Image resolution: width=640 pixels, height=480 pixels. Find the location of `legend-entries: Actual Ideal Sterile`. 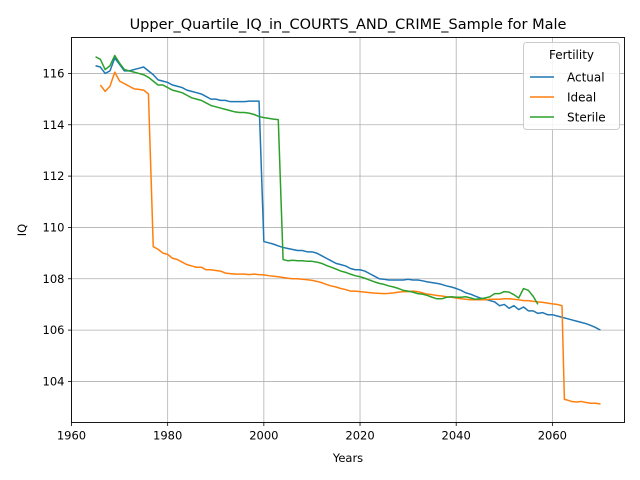

legend-entries: Actual Ideal Sterile is located at coordinates (568, 98).